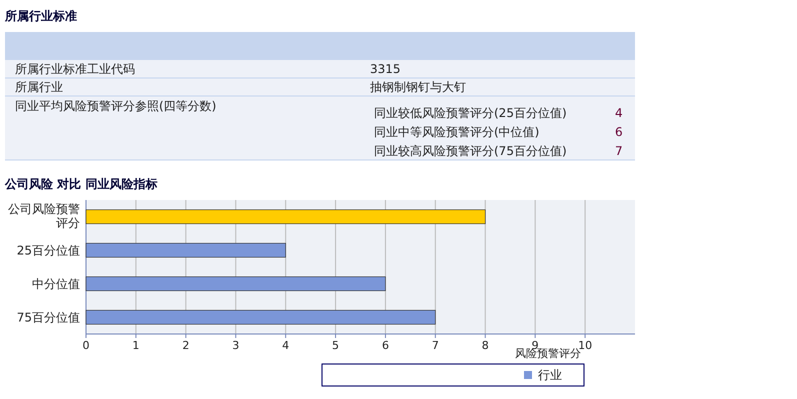  What do you see at coordinates (39, 87) in the screenshot?
I see `text: 所属行业` at bounding box center [39, 87].